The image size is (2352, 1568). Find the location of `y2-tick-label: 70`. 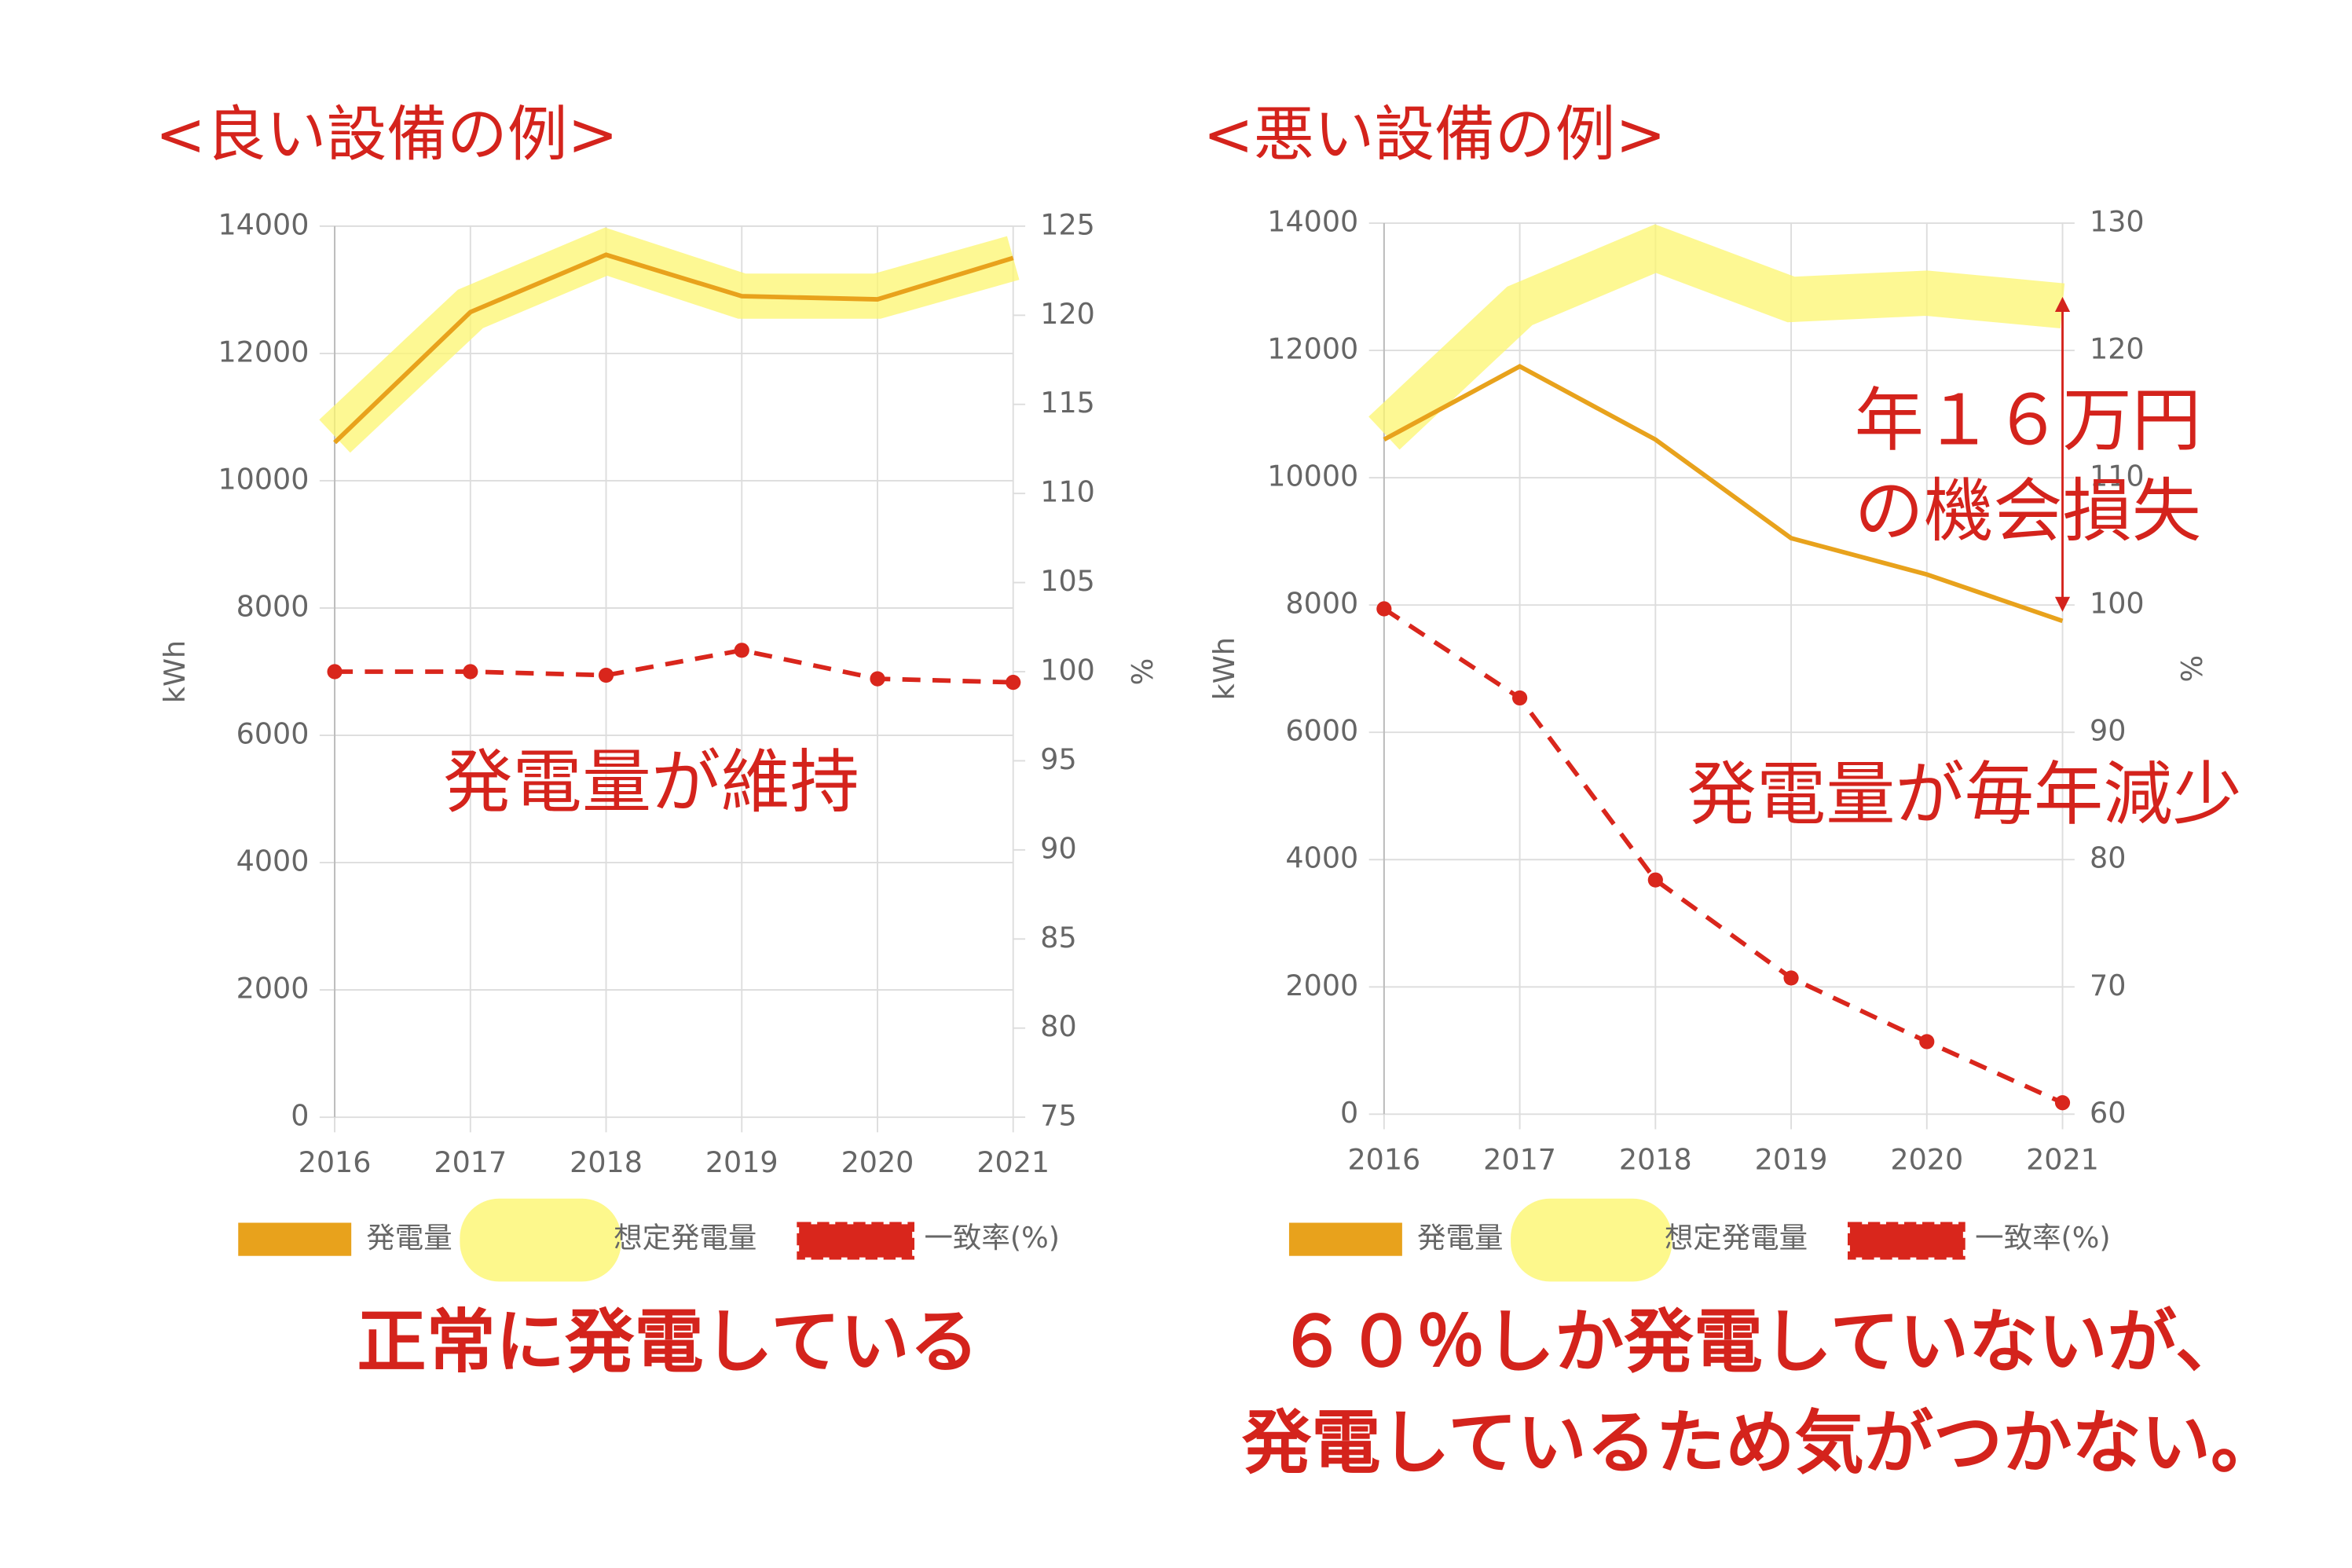

y2-tick-label: 70 is located at coordinates (2108, 985).